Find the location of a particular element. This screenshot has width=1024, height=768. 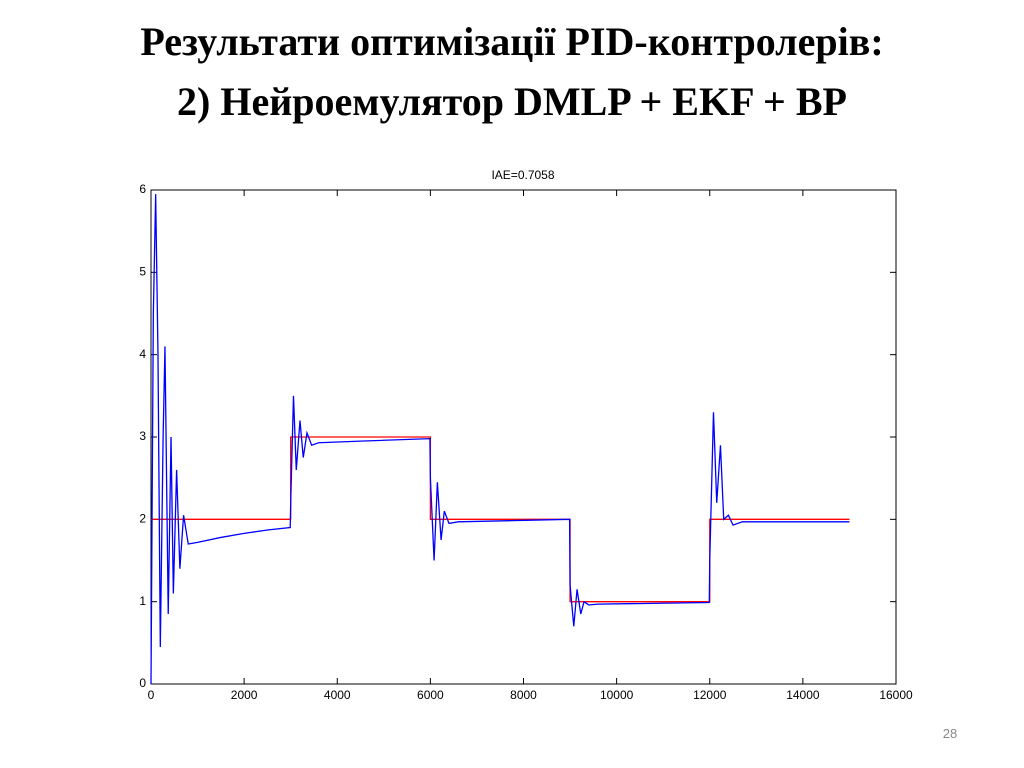

x-tick-label: 2000 is located at coordinates (244, 695).